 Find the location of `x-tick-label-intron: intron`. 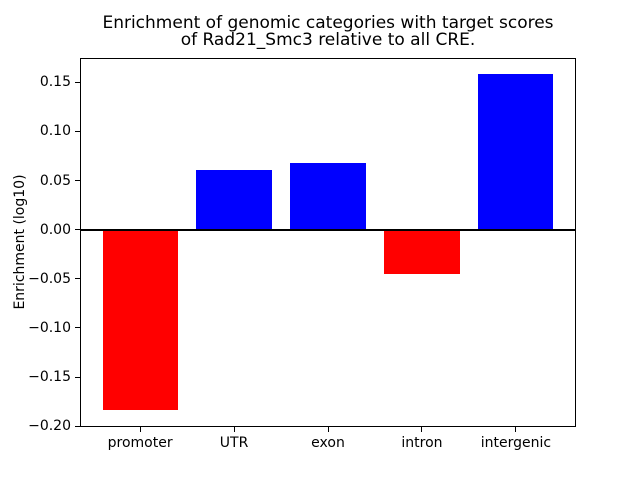

x-tick-label-intron: intron is located at coordinates (422, 443).